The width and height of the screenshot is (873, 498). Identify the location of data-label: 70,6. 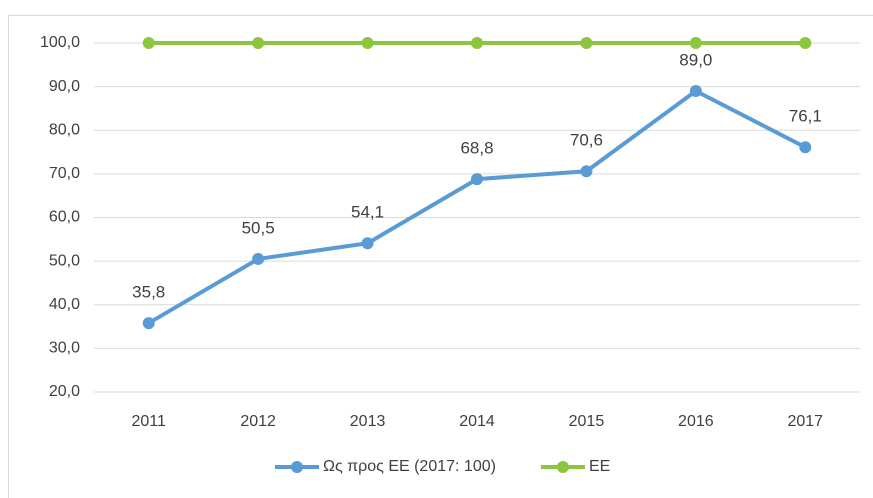
(586, 140).